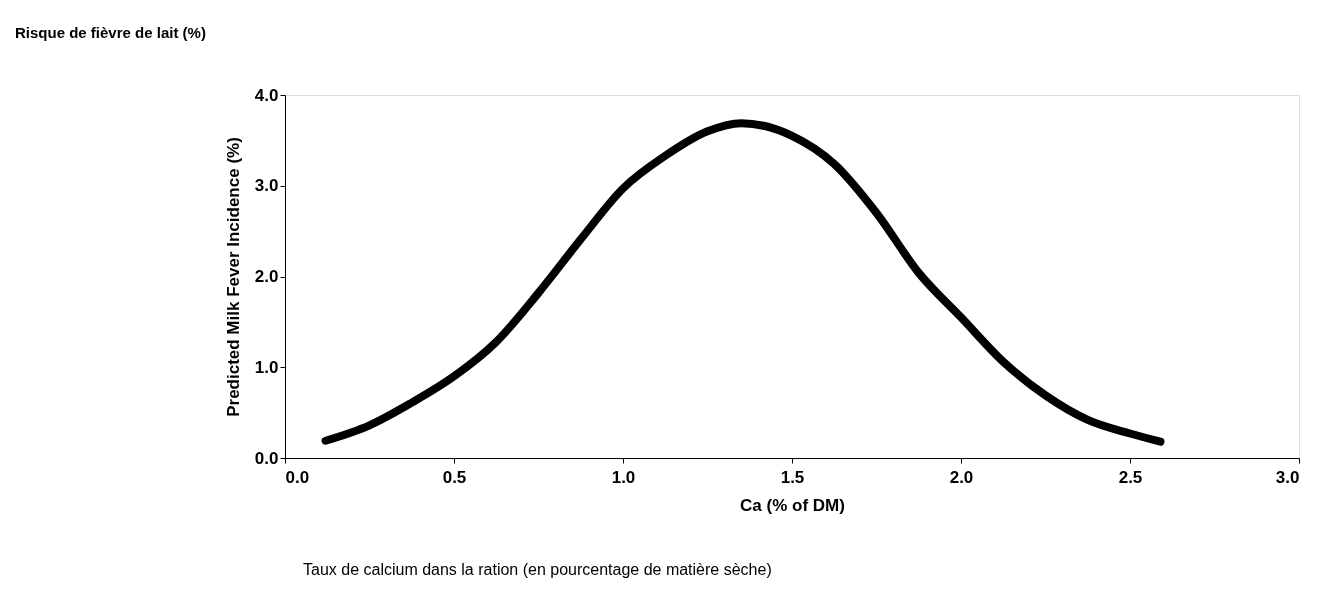 The width and height of the screenshot is (1331, 592). I want to click on y-tick-label: 4.0, so click(266, 95).